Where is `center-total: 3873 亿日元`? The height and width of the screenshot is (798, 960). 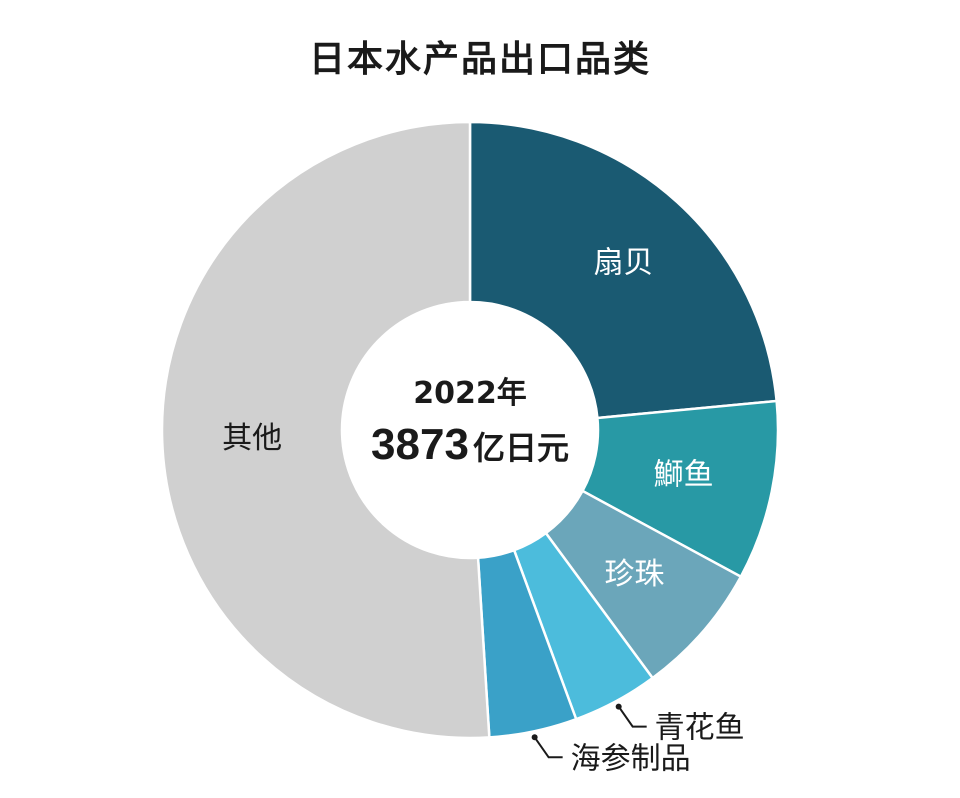 center-total: 3873 亿日元 is located at coordinates (470, 444).